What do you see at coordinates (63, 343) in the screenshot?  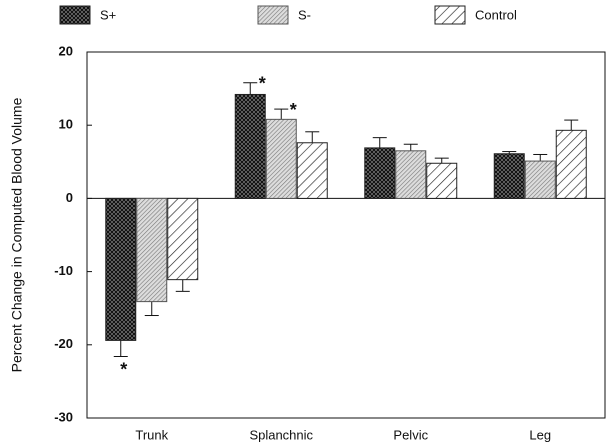 I see `y-tick-label: -20` at bounding box center [63, 343].